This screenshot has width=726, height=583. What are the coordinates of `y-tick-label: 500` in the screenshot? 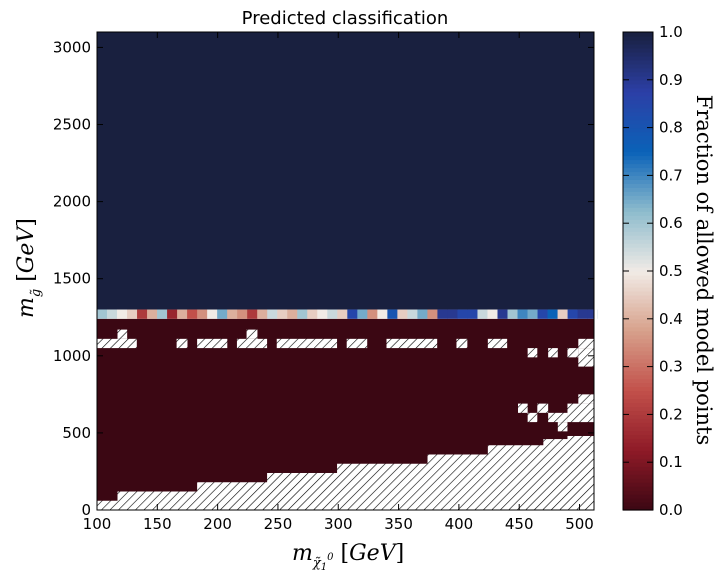 It's located at (76, 433).